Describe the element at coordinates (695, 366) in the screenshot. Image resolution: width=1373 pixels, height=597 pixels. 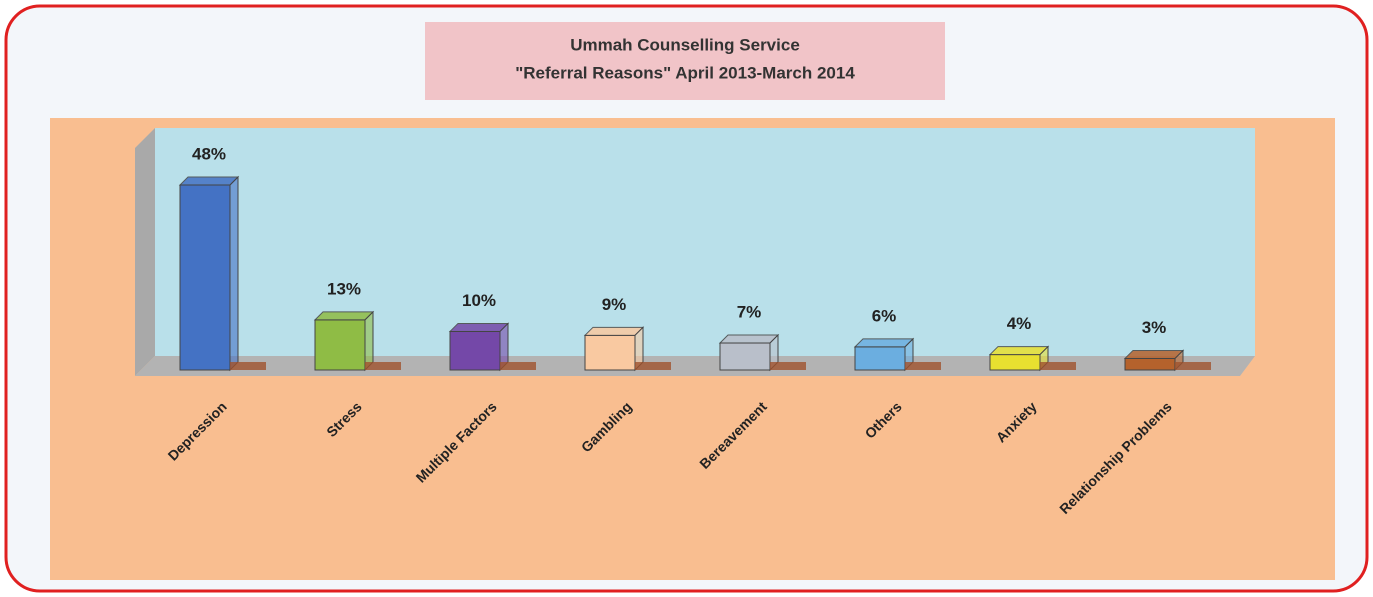
I see `floor` at that location.